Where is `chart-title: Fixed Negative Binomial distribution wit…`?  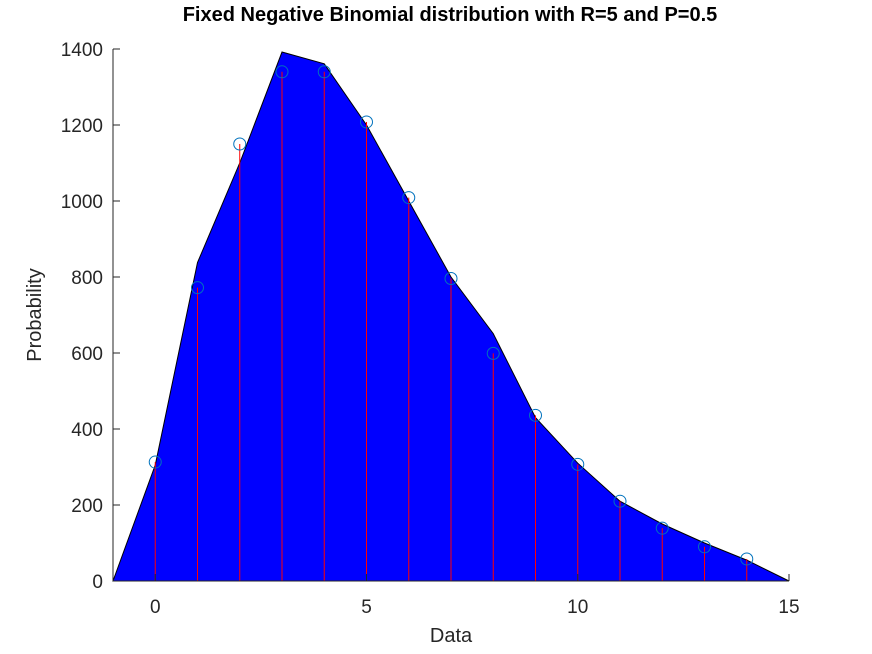 chart-title: Fixed Negative Binomial distribution wit… is located at coordinates (450, 15).